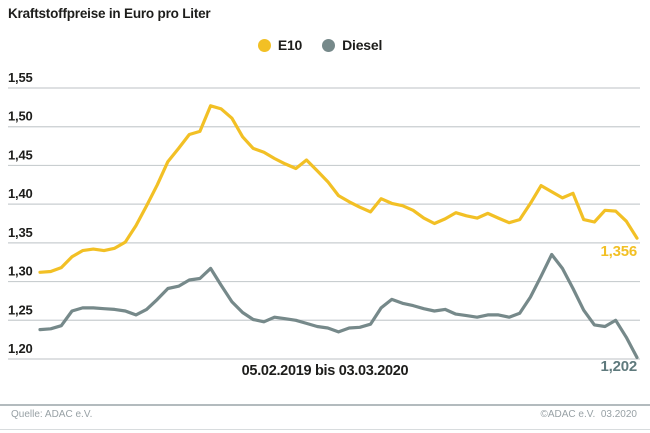 The image size is (650, 433). What do you see at coordinates (325, 414) in the screenshot?
I see `footer: Quelle: ADAC e.V. ©ADAC e.V. 03.2020` at bounding box center [325, 414].